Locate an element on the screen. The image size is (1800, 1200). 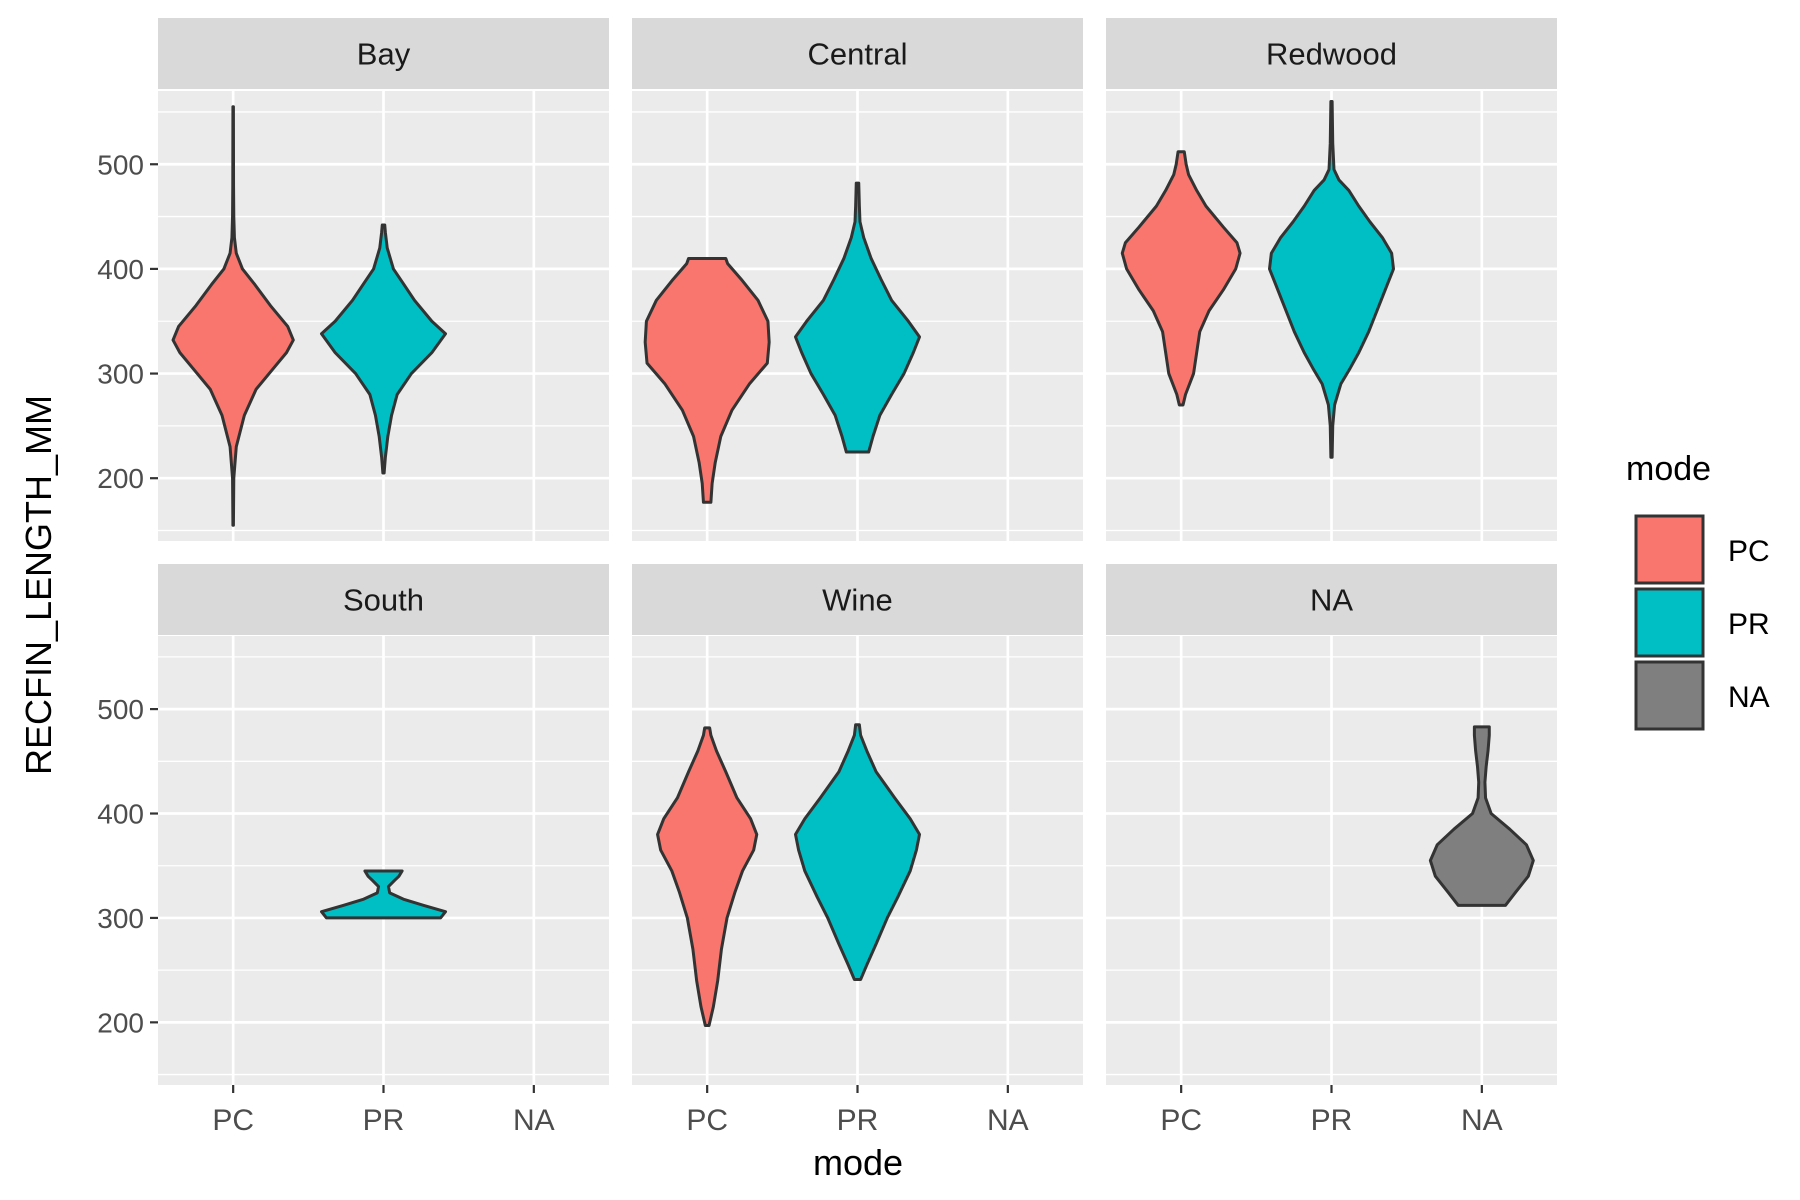
facet-strip-label: Wine is located at coordinates (857, 600).